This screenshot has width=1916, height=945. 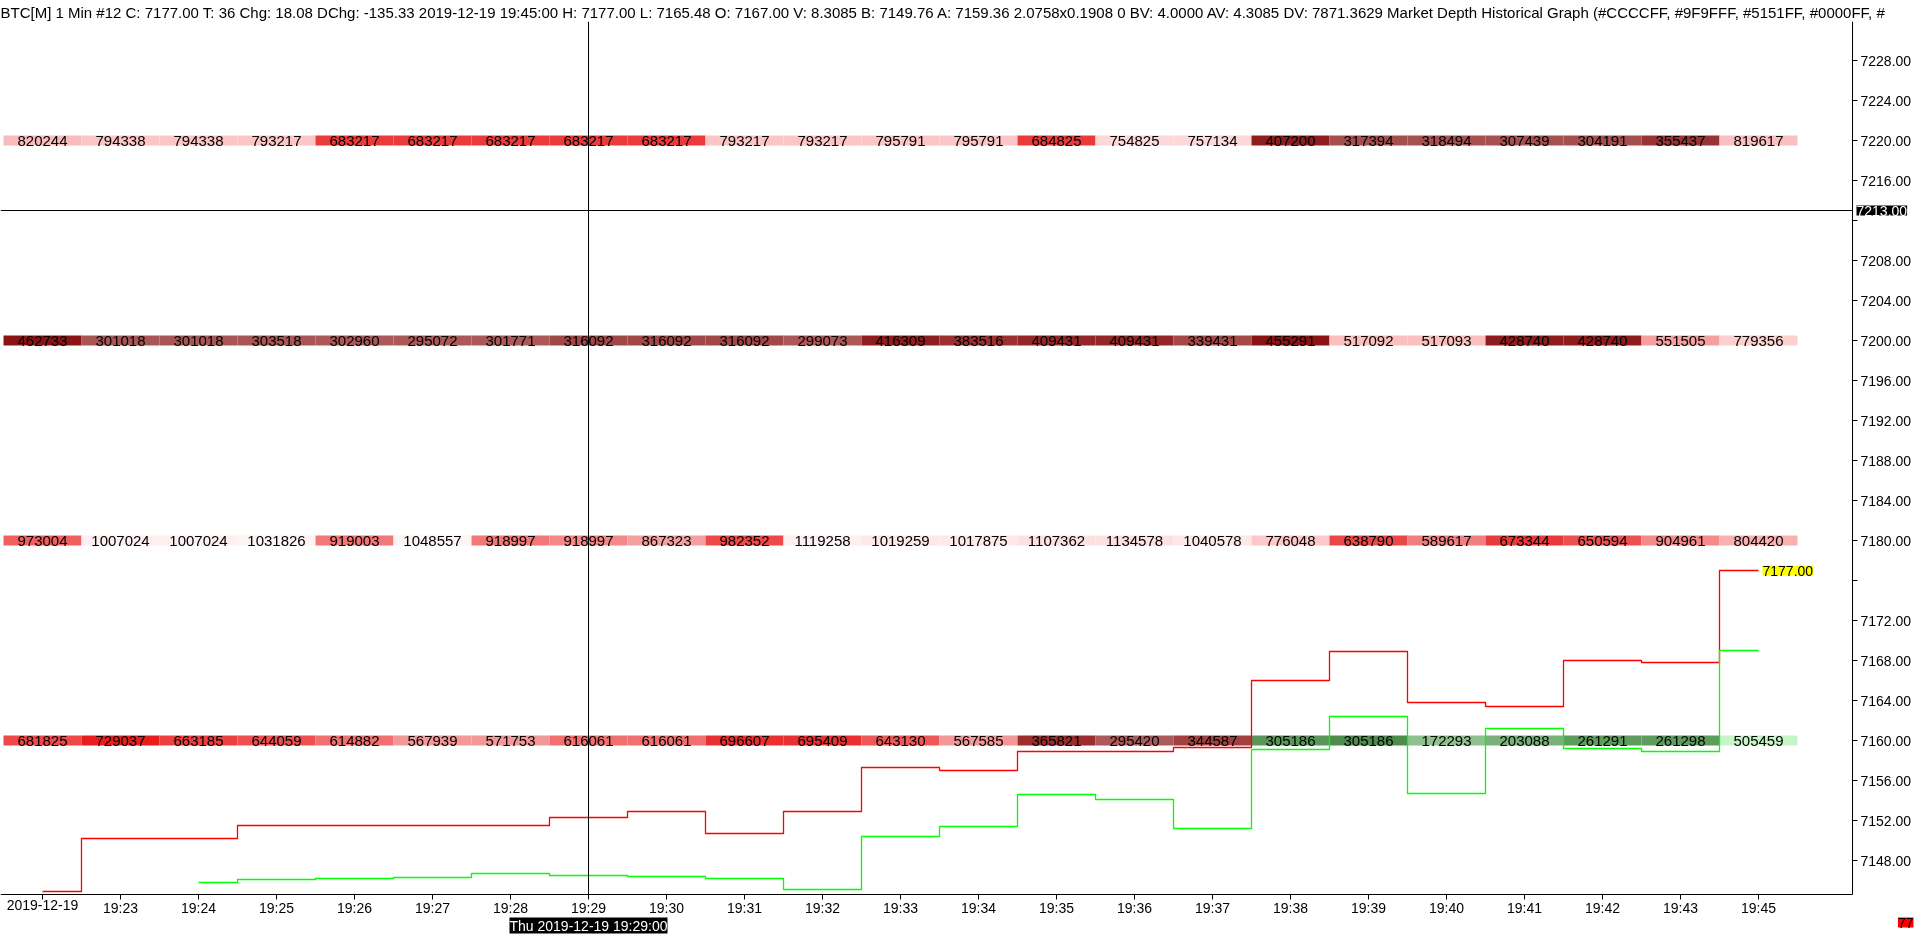 I want to click on data-label: 650594, so click(x=1602, y=540).